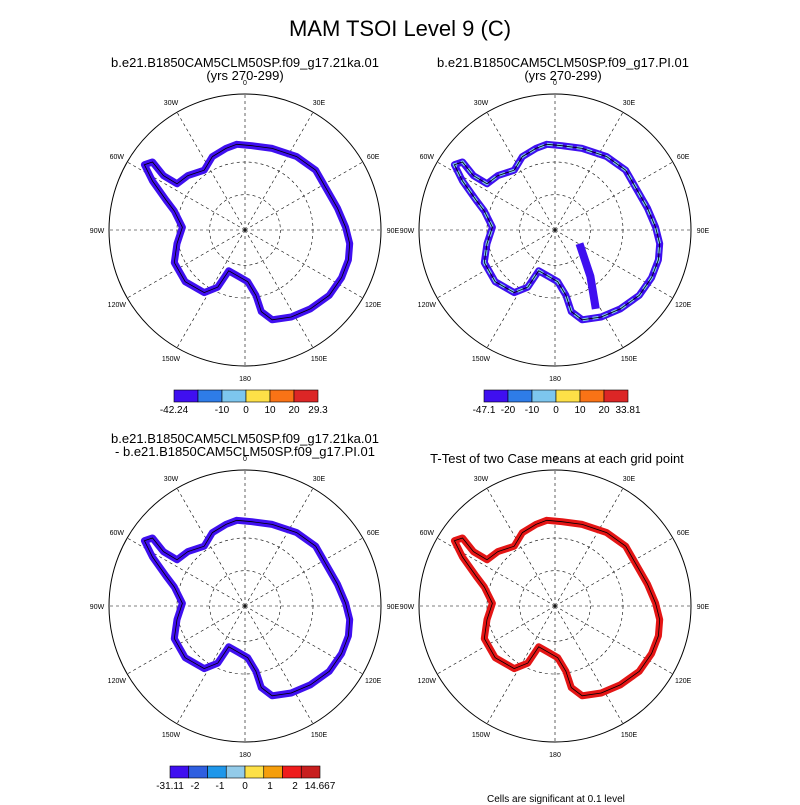 The image size is (800, 805). What do you see at coordinates (508, 410) in the screenshot?
I see `colorbar-label: -20` at bounding box center [508, 410].